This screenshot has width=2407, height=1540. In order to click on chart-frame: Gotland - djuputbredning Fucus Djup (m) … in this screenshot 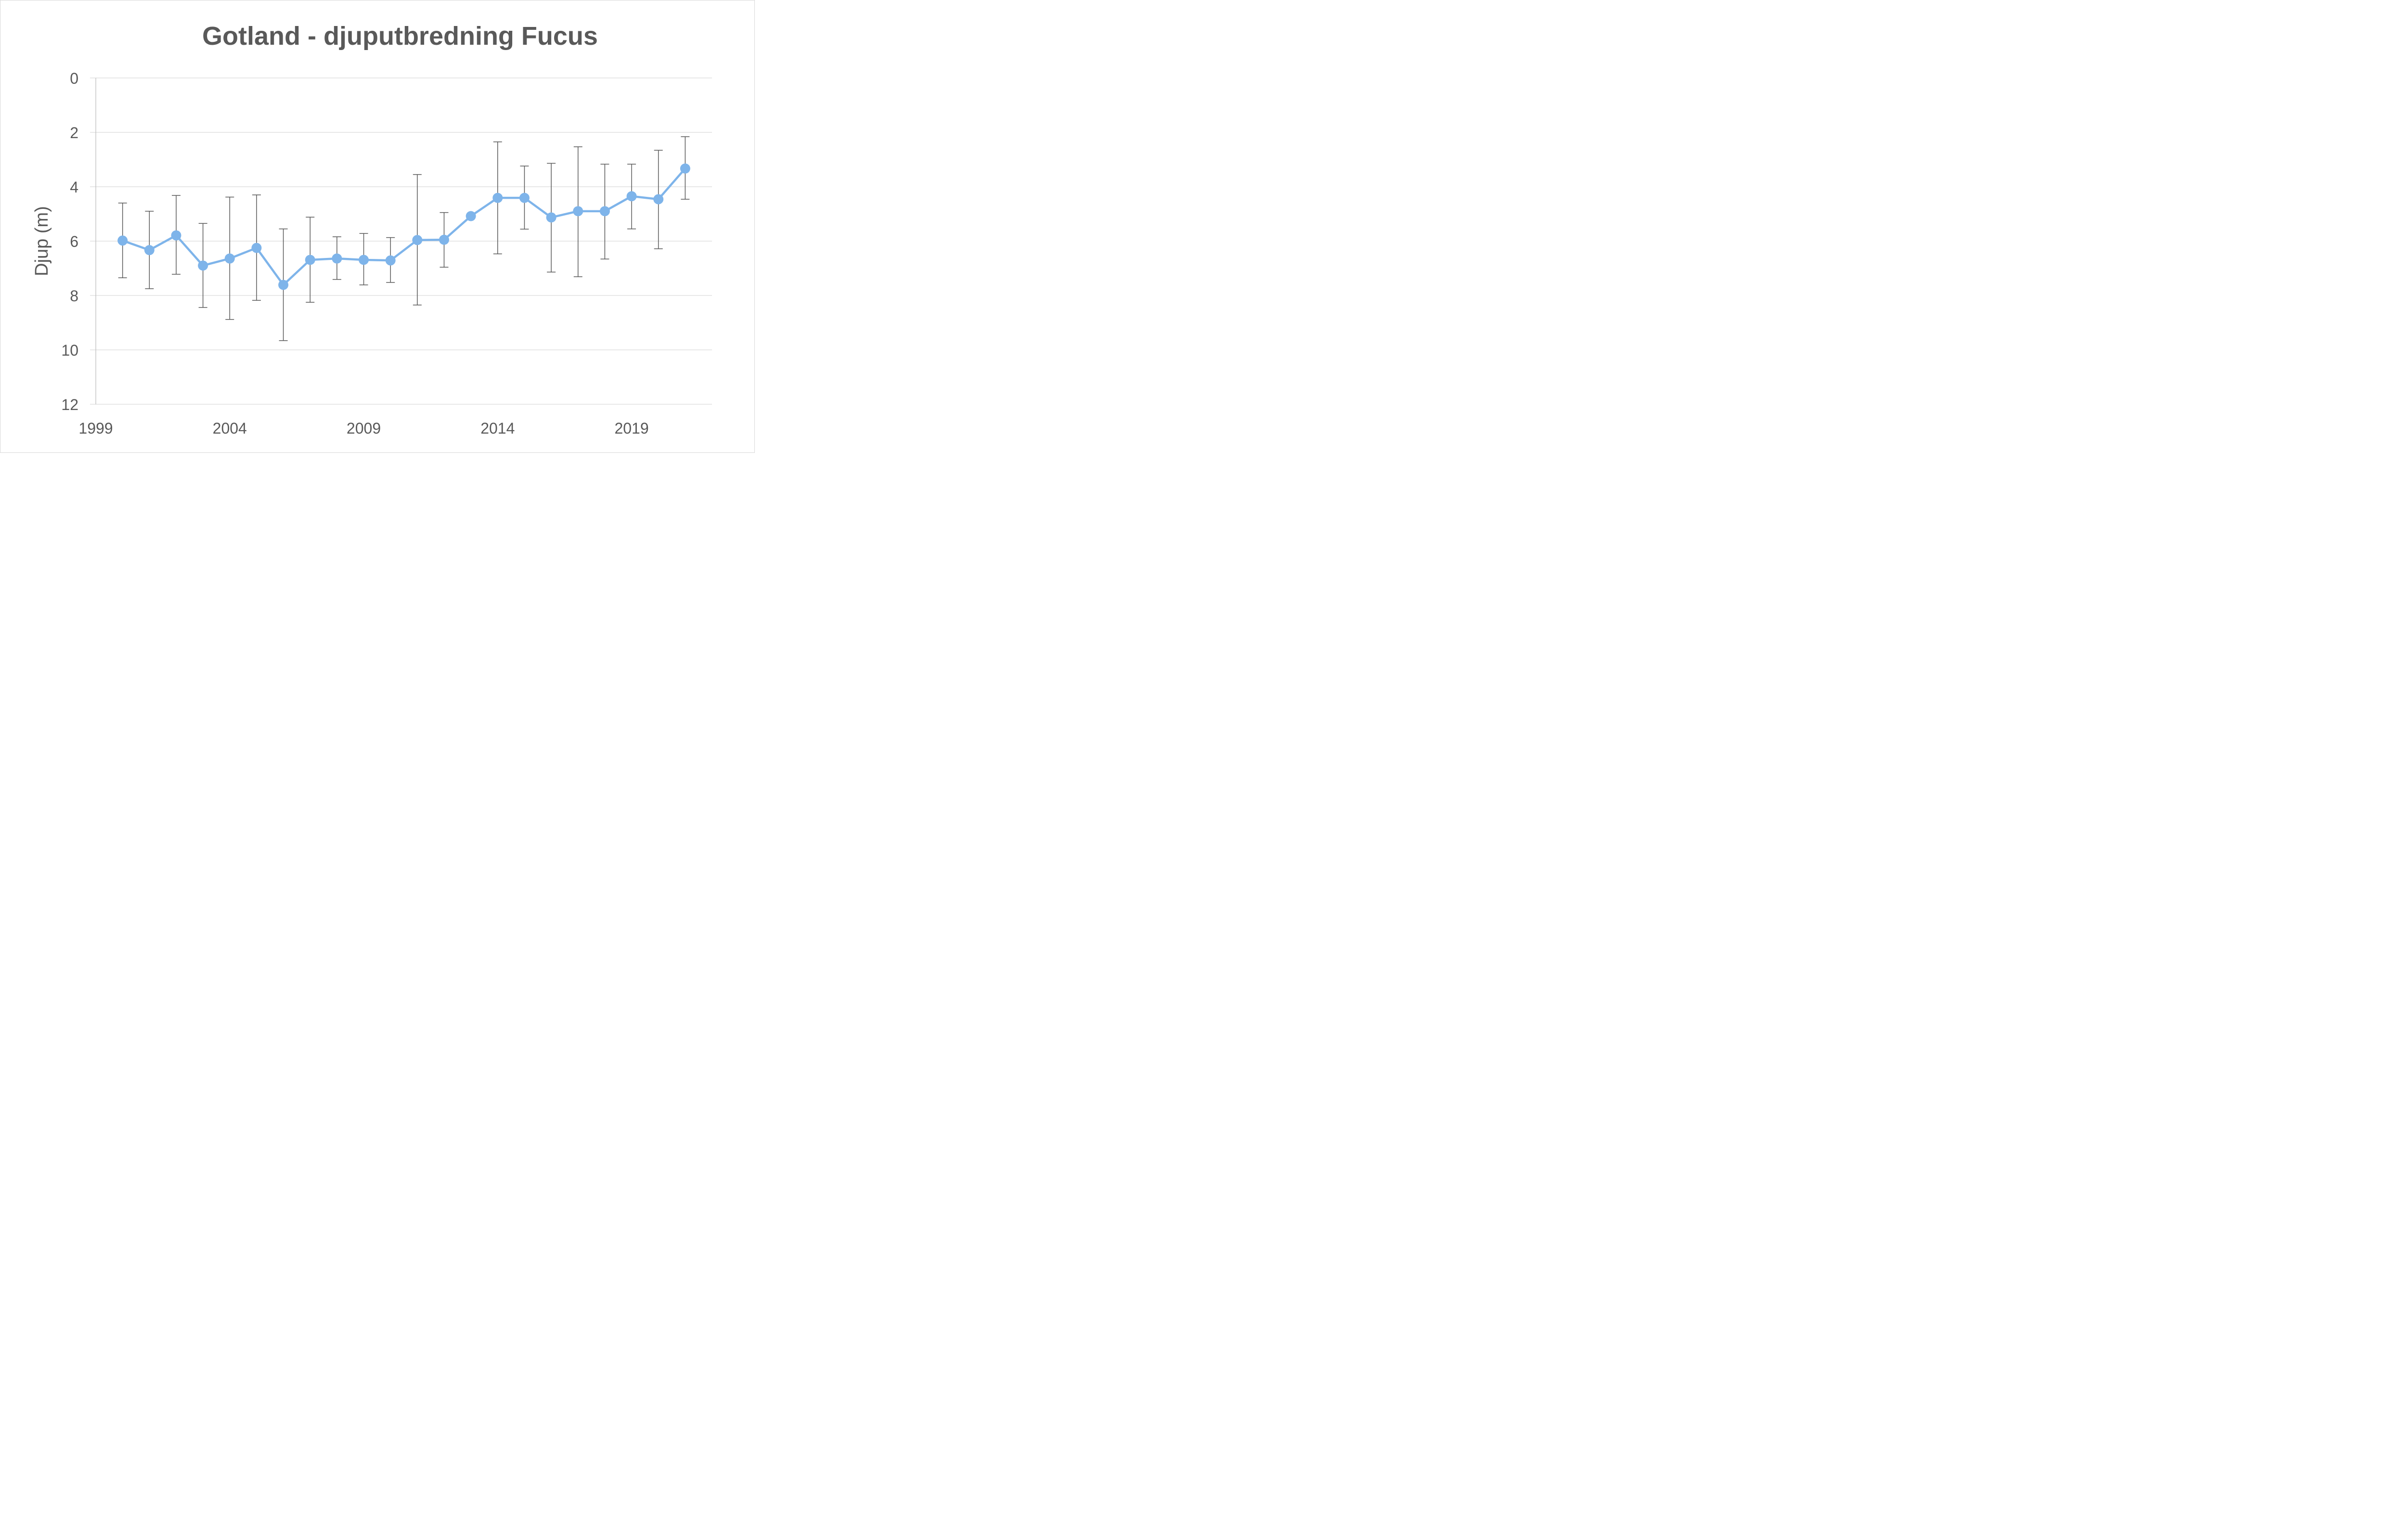, I will do `click(377, 226)`.